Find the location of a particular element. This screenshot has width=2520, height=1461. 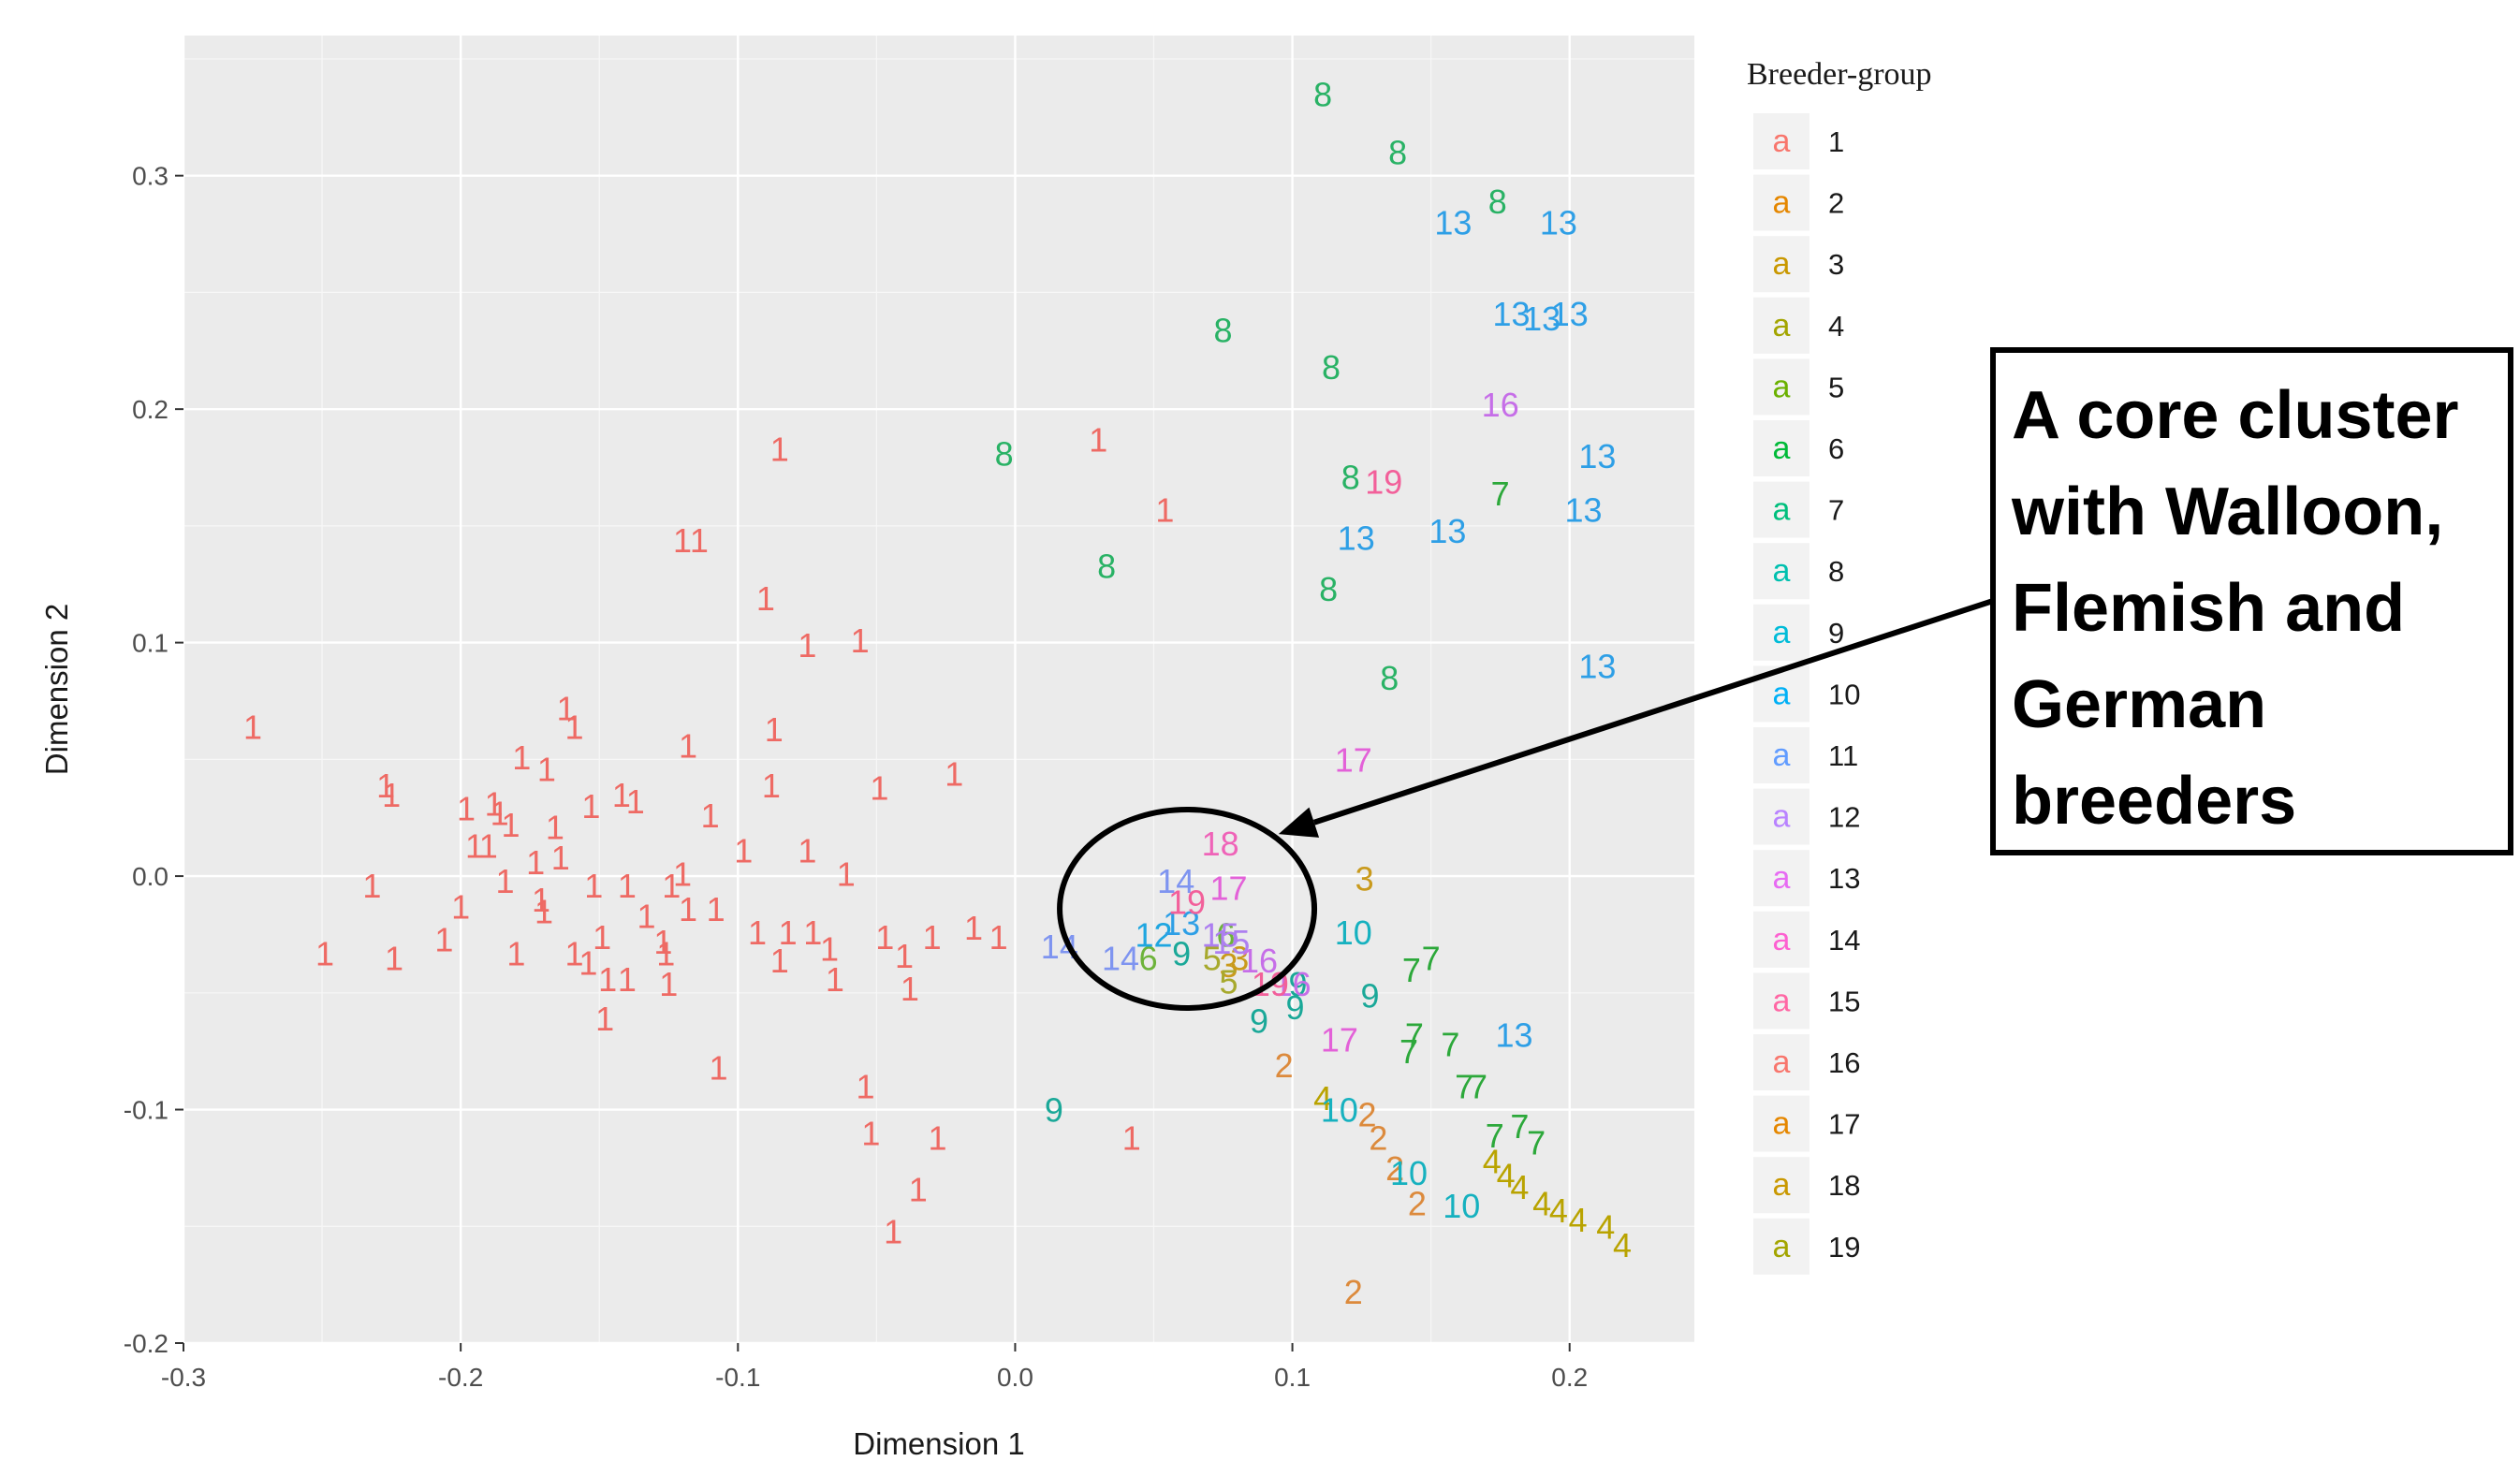

y-axis-title: Dimension 2 is located at coordinates (56, 689).